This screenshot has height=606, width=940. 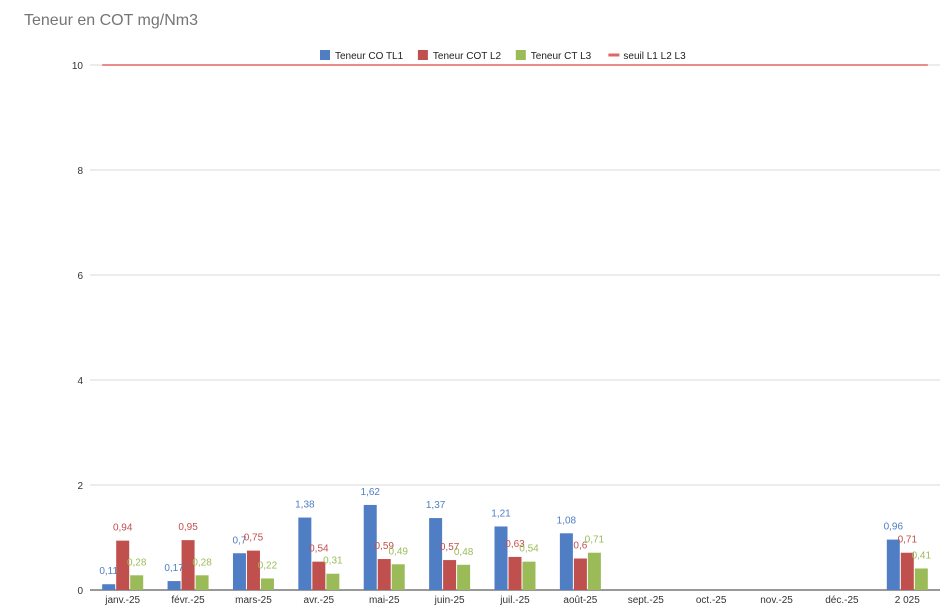 What do you see at coordinates (567, 520) in the screenshot?
I see `data-label: 1,08` at bounding box center [567, 520].